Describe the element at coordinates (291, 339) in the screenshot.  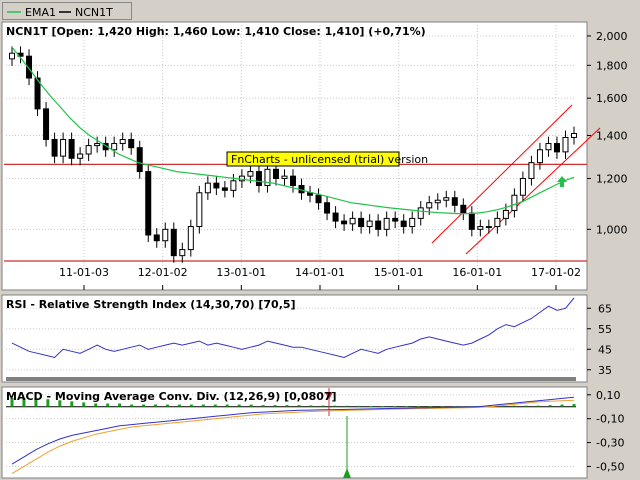
I see `rsi-grid` at that location.